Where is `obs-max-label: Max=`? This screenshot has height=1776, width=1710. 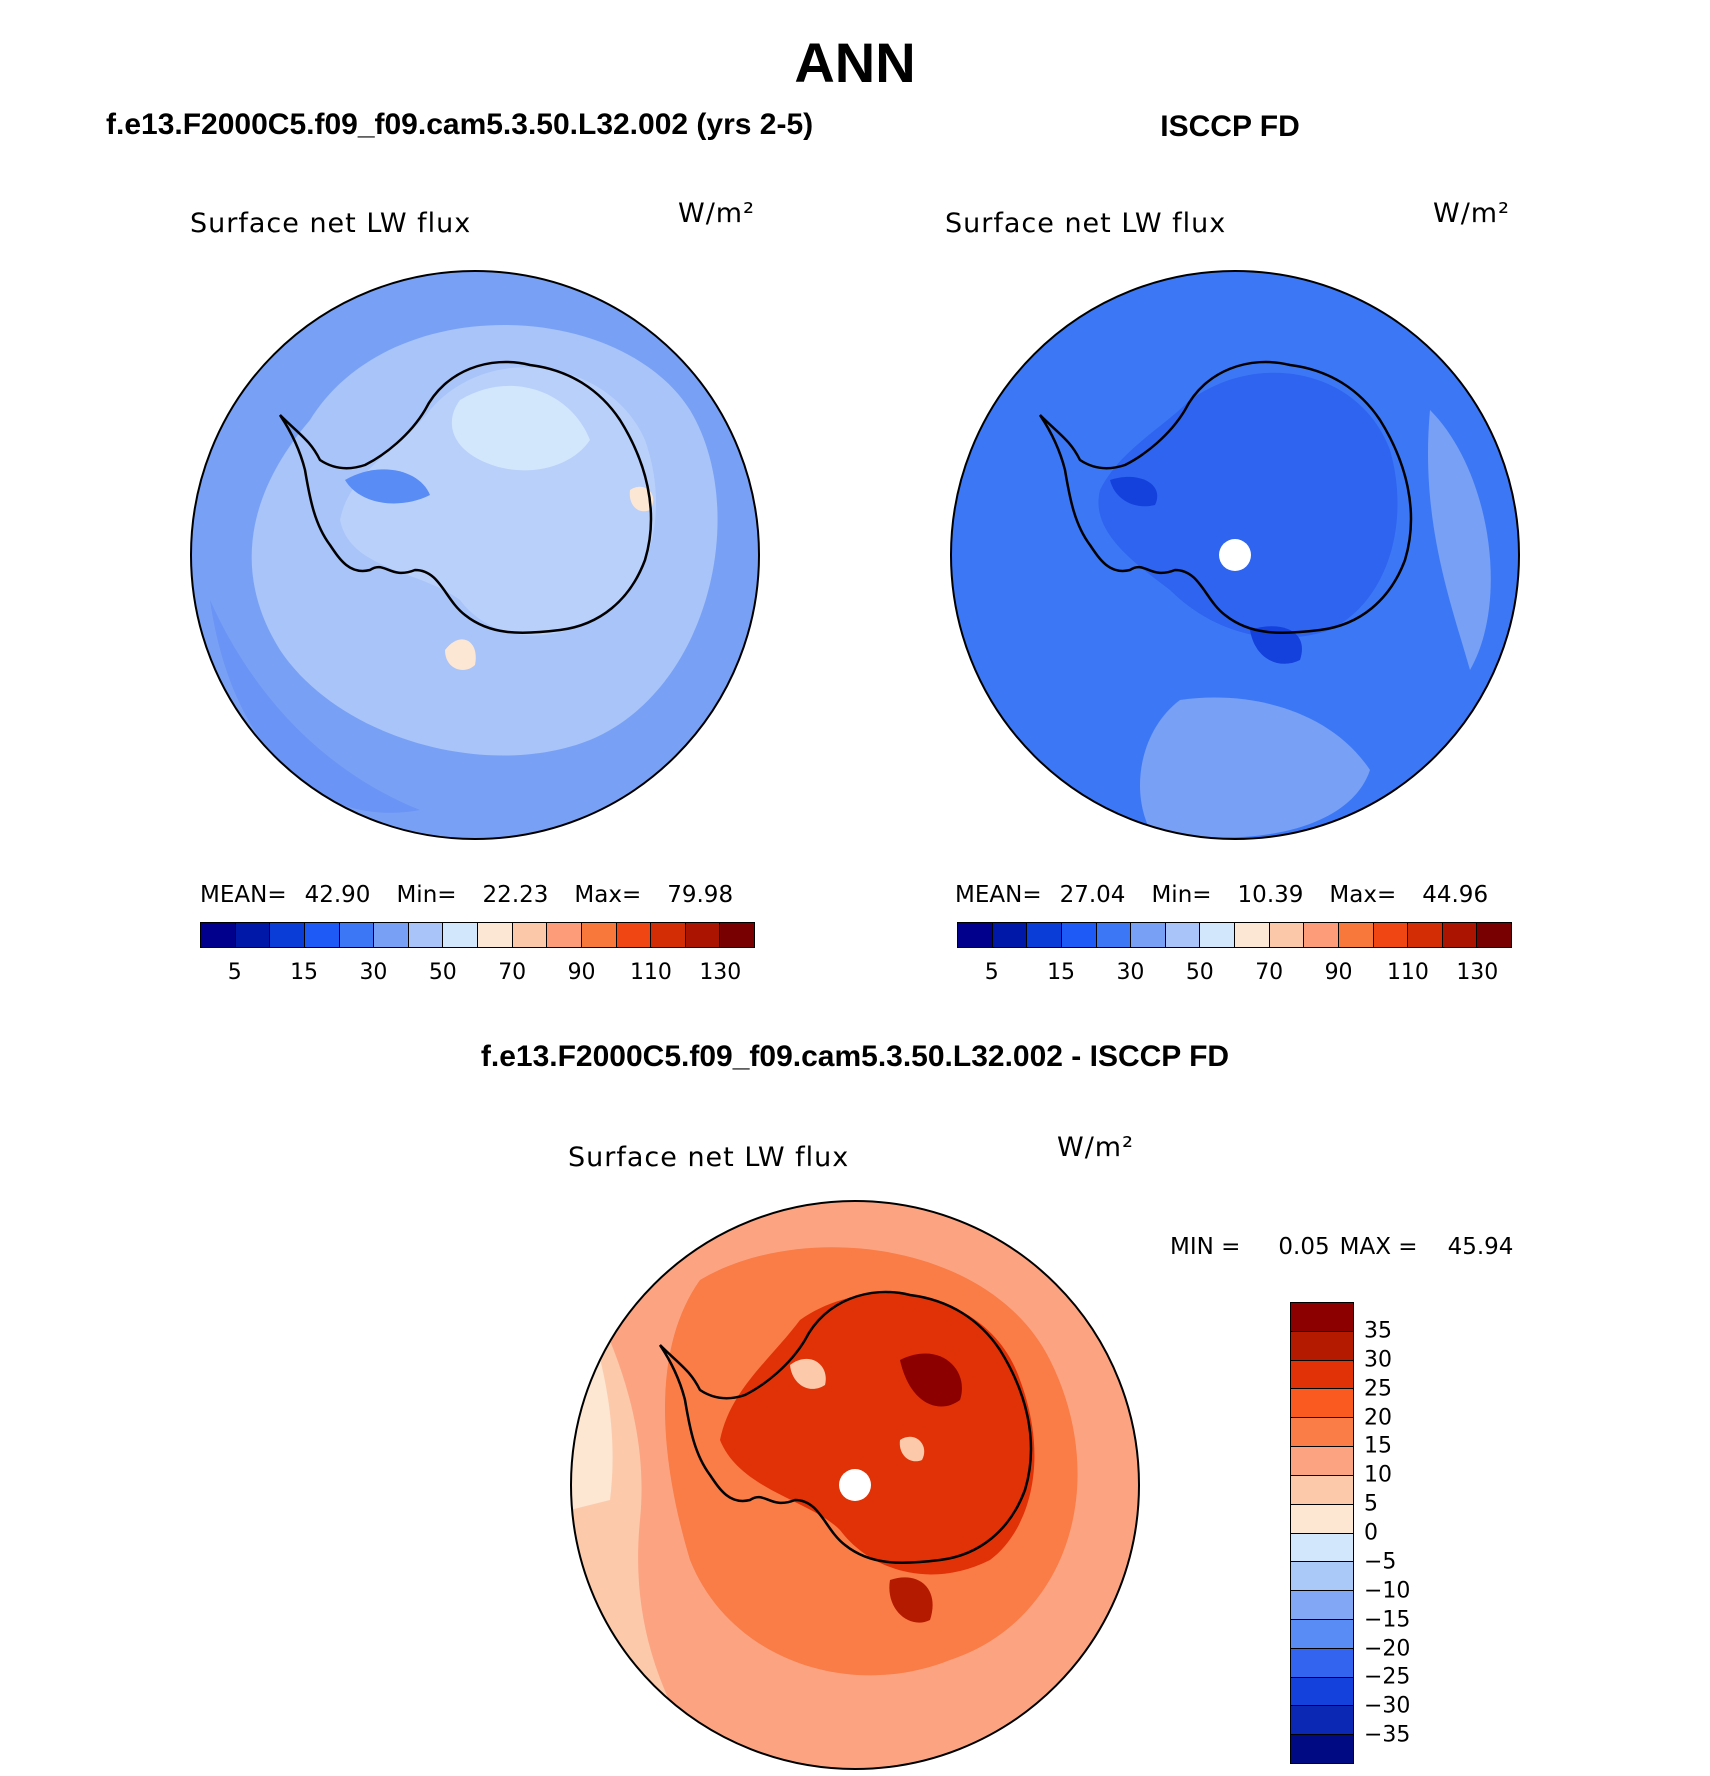 obs-max-label: Max= is located at coordinates (1363, 895).